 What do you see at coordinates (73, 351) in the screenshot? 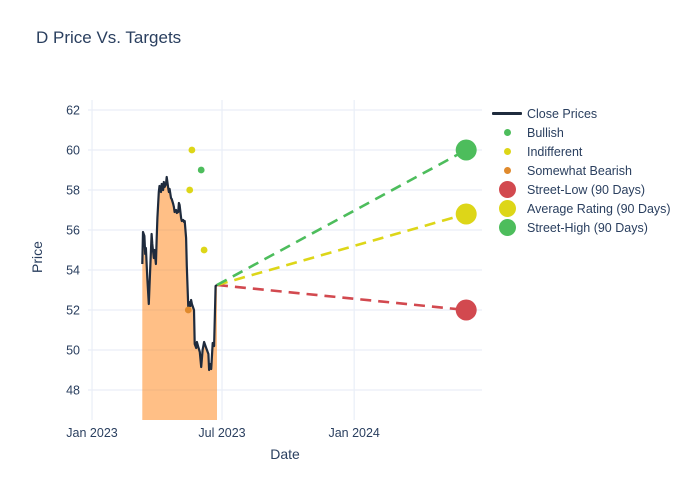
I see `y-tick-label: 50` at bounding box center [73, 351].